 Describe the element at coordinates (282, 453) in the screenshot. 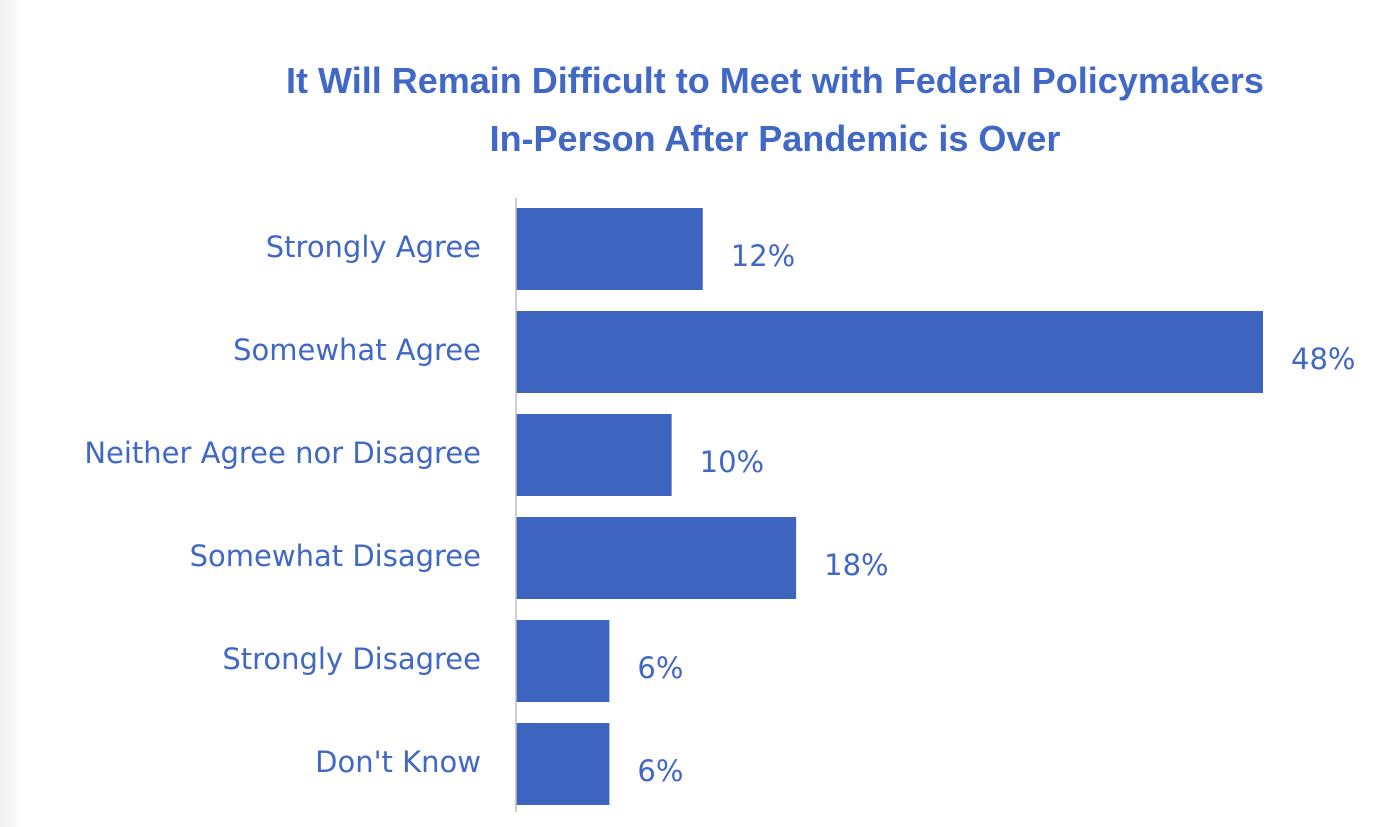

I see `category-label: Neither Agree nor Disagree` at that location.